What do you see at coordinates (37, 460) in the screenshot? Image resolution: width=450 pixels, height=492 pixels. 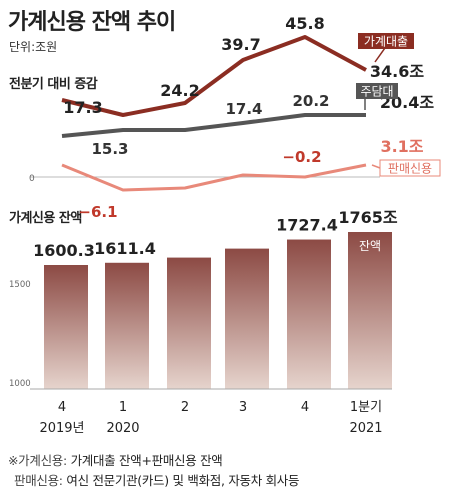 I see `footnote-1-key: ※가계신용:` at bounding box center [37, 460].